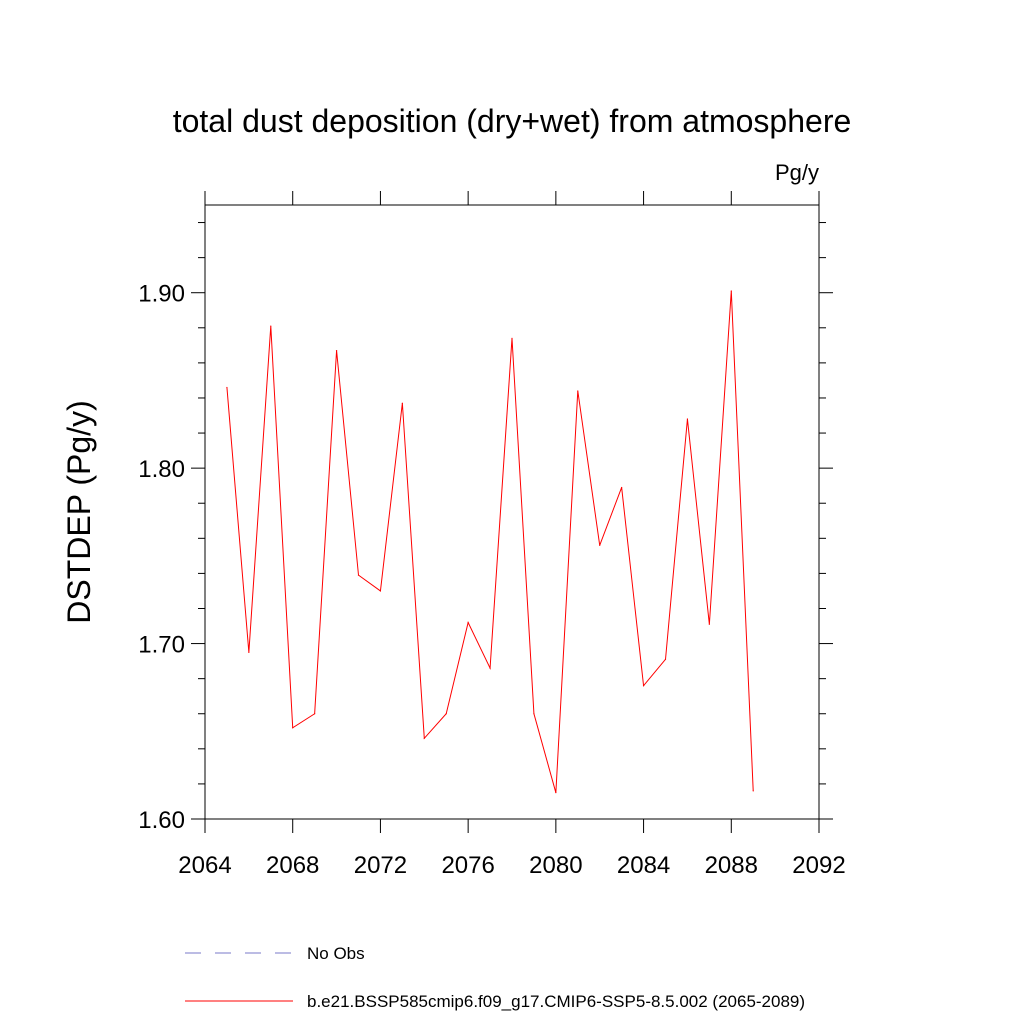 The image size is (1024, 1024). I want to click on y-tick-label-0: 1.60, so click(161, 820).